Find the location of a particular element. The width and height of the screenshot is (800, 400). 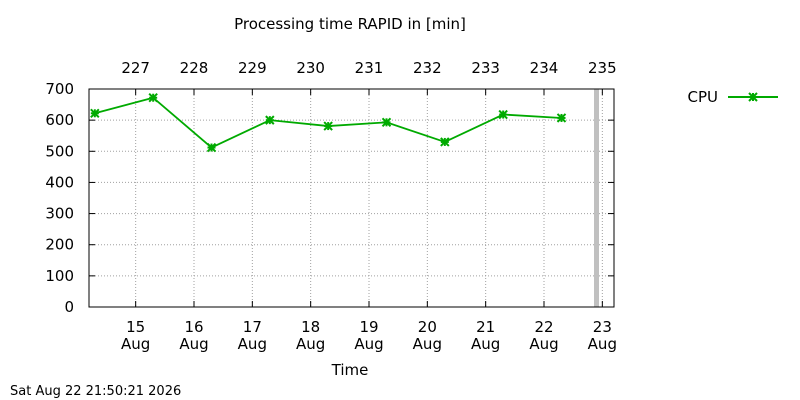

legend-marker-cpu is located at coordinates (753, 97).